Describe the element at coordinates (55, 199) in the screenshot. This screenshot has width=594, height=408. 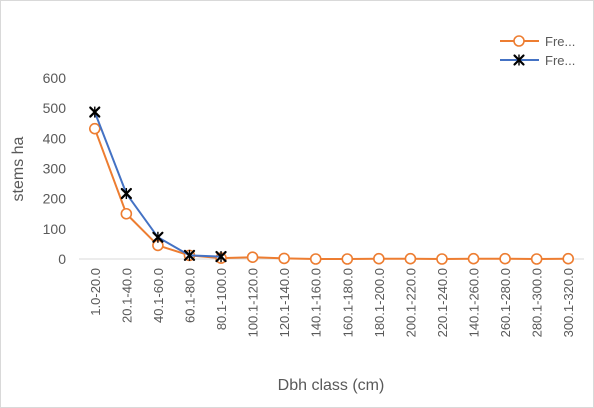
I see `y-tick-label: 200` at that location.